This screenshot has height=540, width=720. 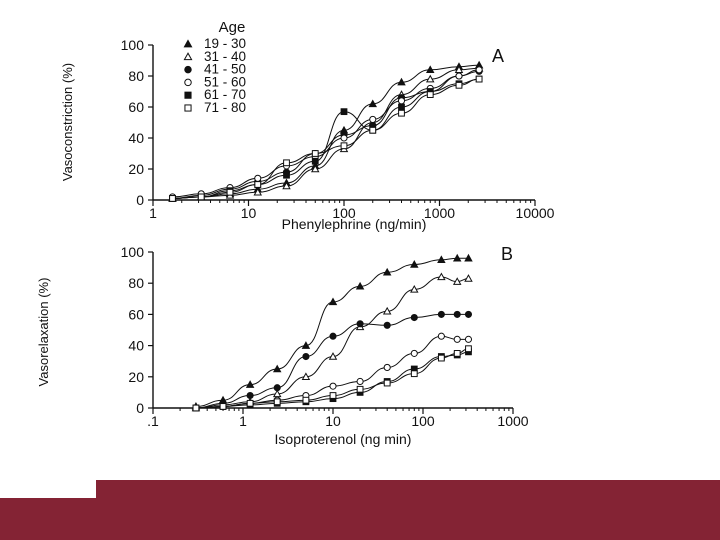 What do you see at coordinates (225, 81) in the screenshot?
I see `legend-label: 51 - 60` at bounding box center [225, 81].